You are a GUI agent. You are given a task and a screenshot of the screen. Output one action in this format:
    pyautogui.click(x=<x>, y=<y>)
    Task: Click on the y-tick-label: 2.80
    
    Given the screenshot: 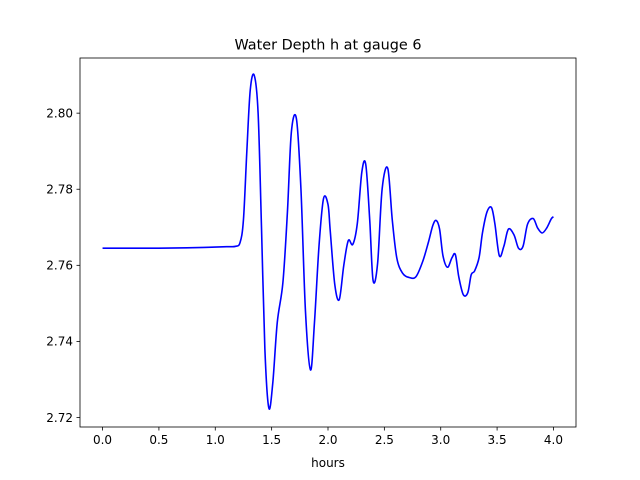 What is the action you would take?
    pyautogui.click(x=59, y=113)
    